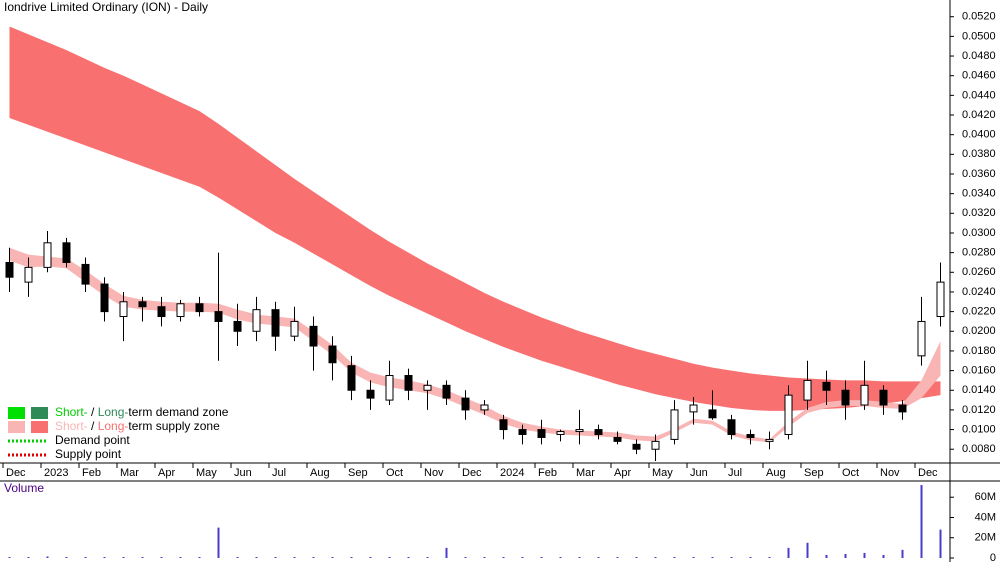  I want to click on x-tick-label: Jul, so click(279, 473).